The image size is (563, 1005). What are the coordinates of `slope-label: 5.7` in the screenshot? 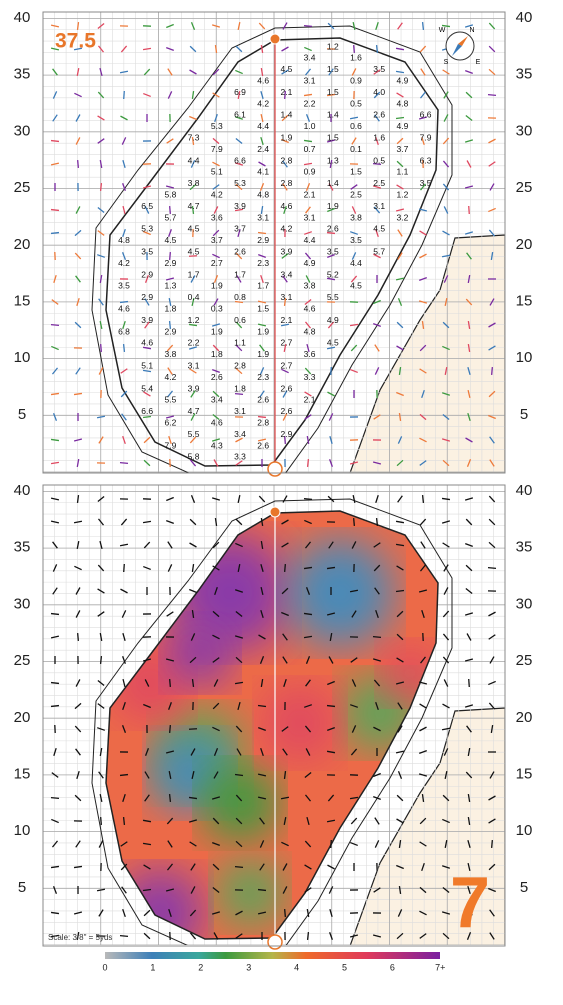 It's located at (170, 217).